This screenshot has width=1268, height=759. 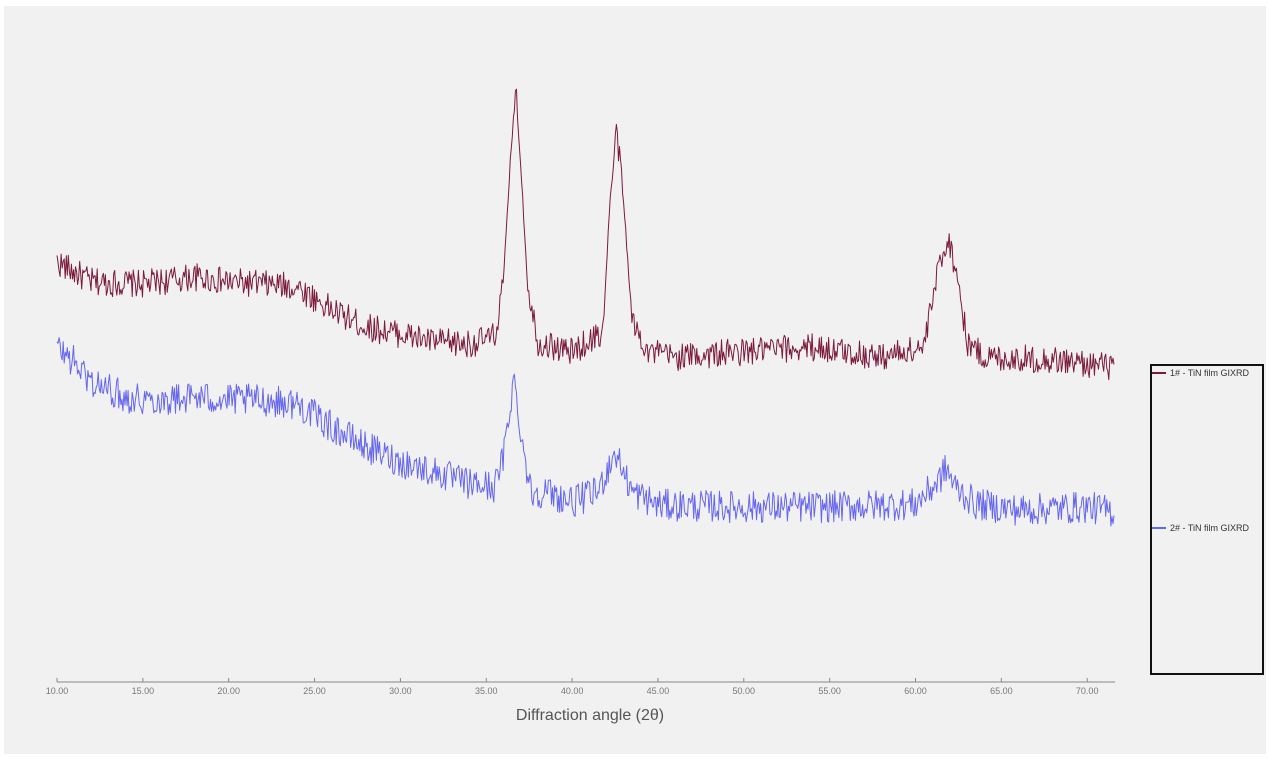 I want to click on x-tick-label: 50.00, so click(x=744, y=691).